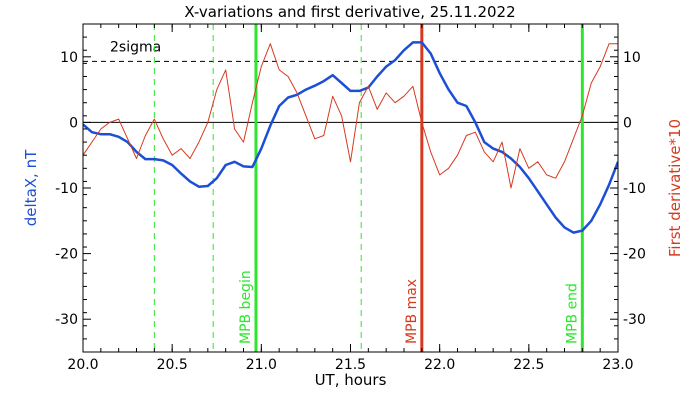  I want to click on x-axis-title: UT, hours, so click(351, 380).